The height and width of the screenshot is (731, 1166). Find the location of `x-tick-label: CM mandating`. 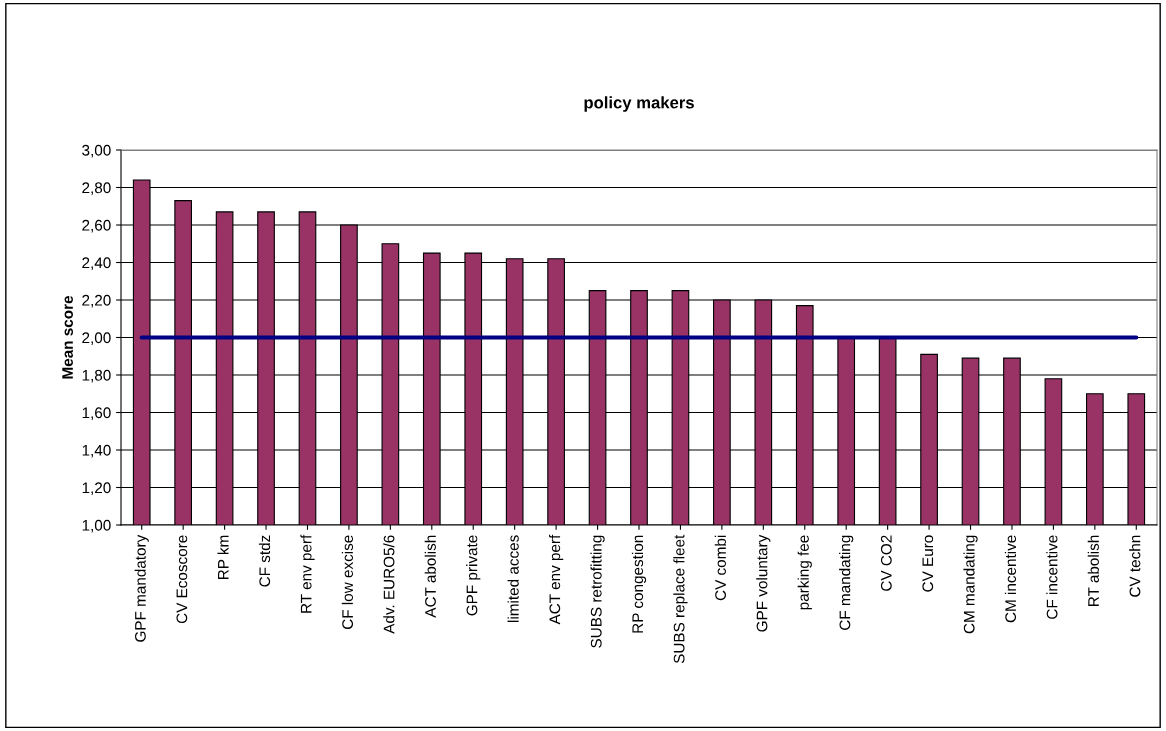

x-tick-label: CM mandating is located at coordinates (970, 584).